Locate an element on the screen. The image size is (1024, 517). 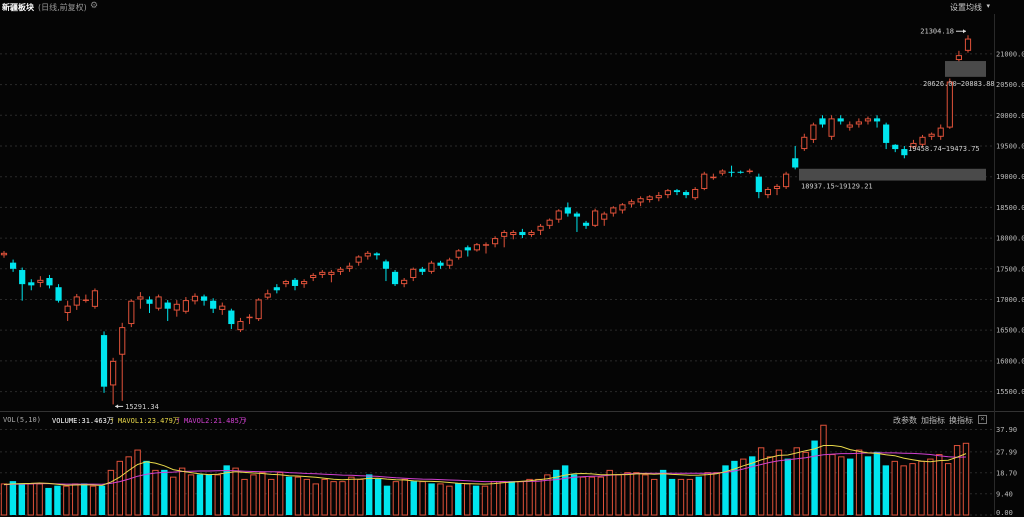
switch-indicator-button: 换指标 is located at coordinates (961, 420).